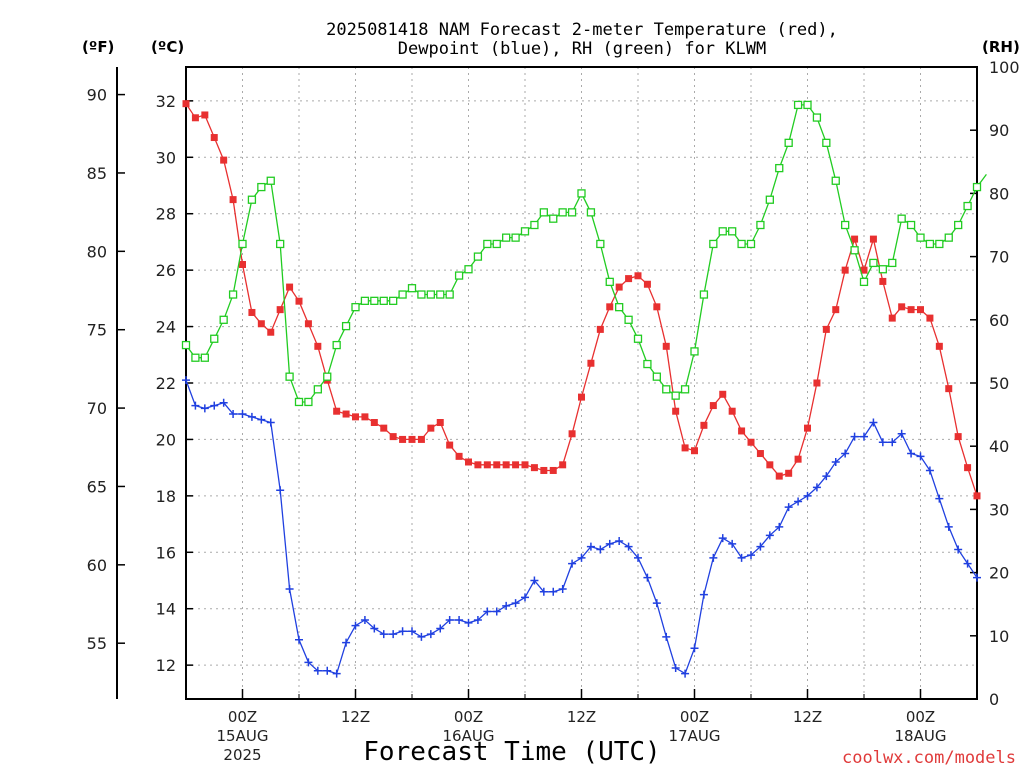 Image resolution: width=1024 pixels, height=768 pixels. Describe the element at coordinates (999, 320) in the screenshot. I see `rh-tick-label: 60` at that location.